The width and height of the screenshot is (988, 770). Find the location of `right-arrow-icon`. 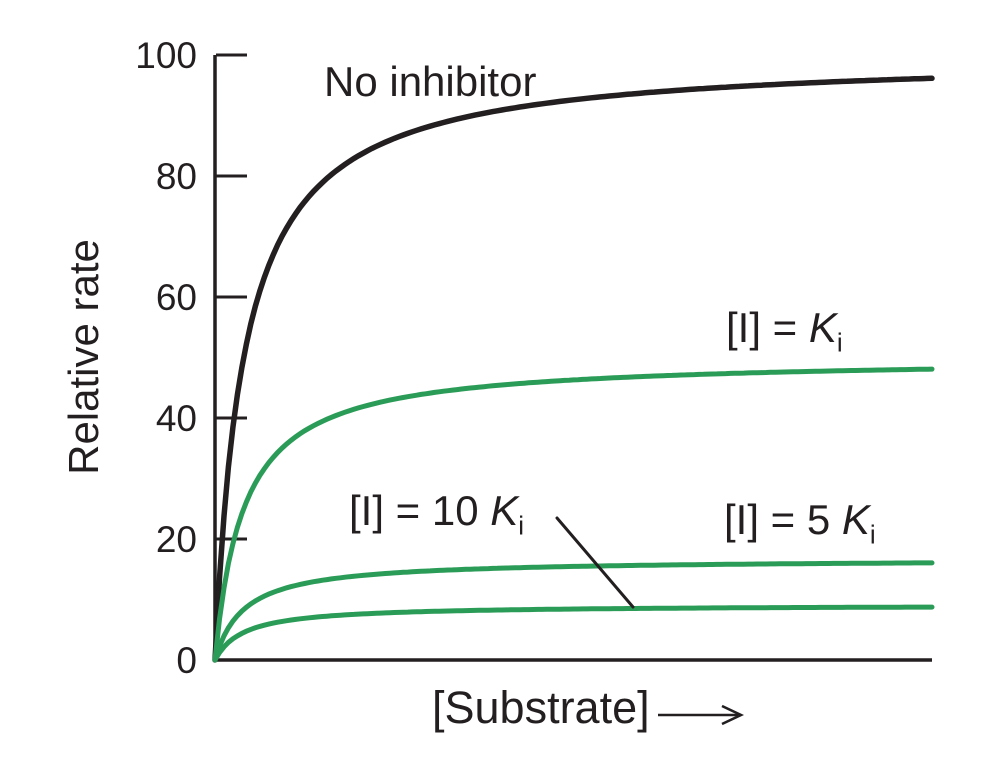

right-arrow-icon is located at coordinates (701, 715).